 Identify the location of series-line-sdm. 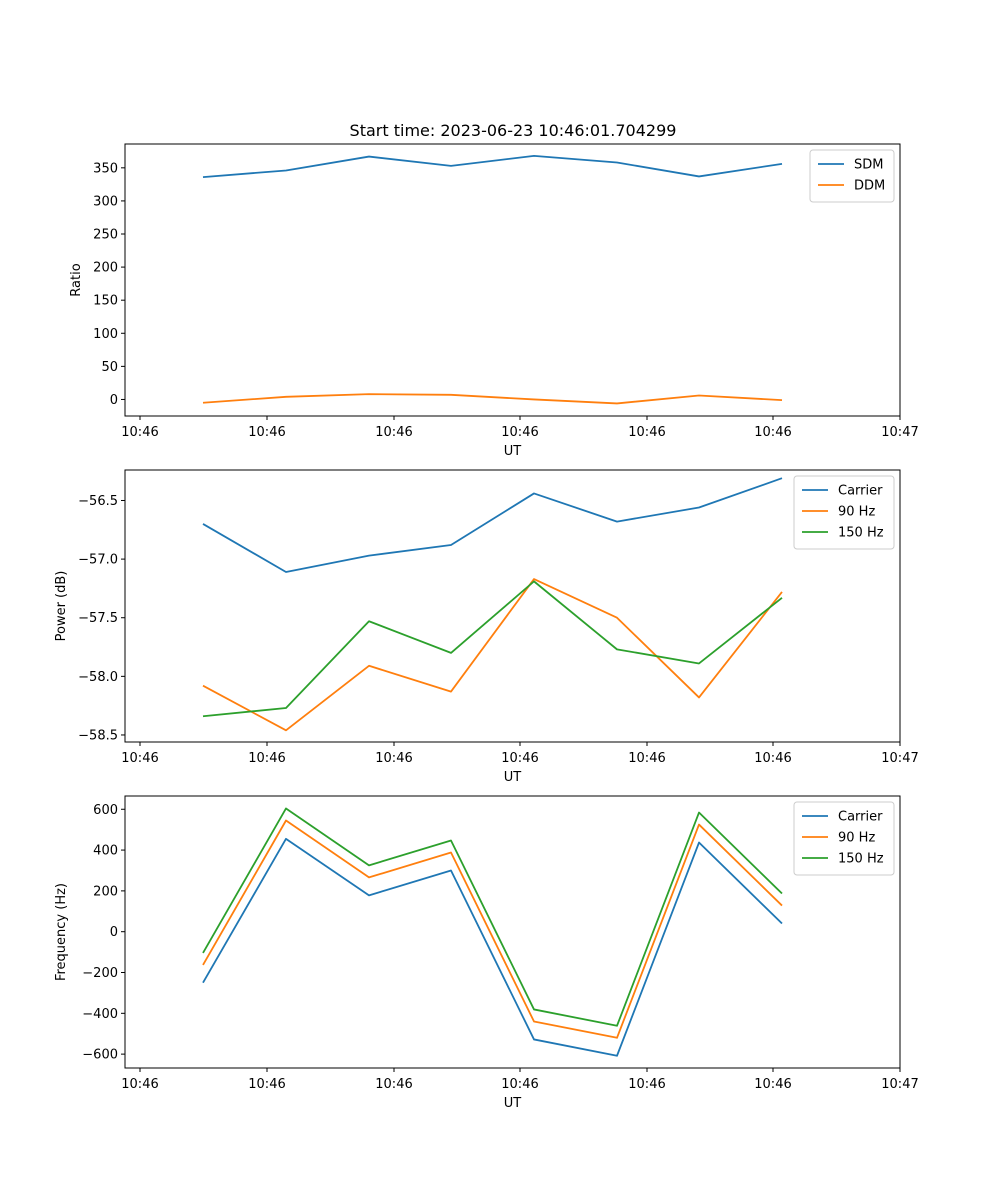
(492, 166).